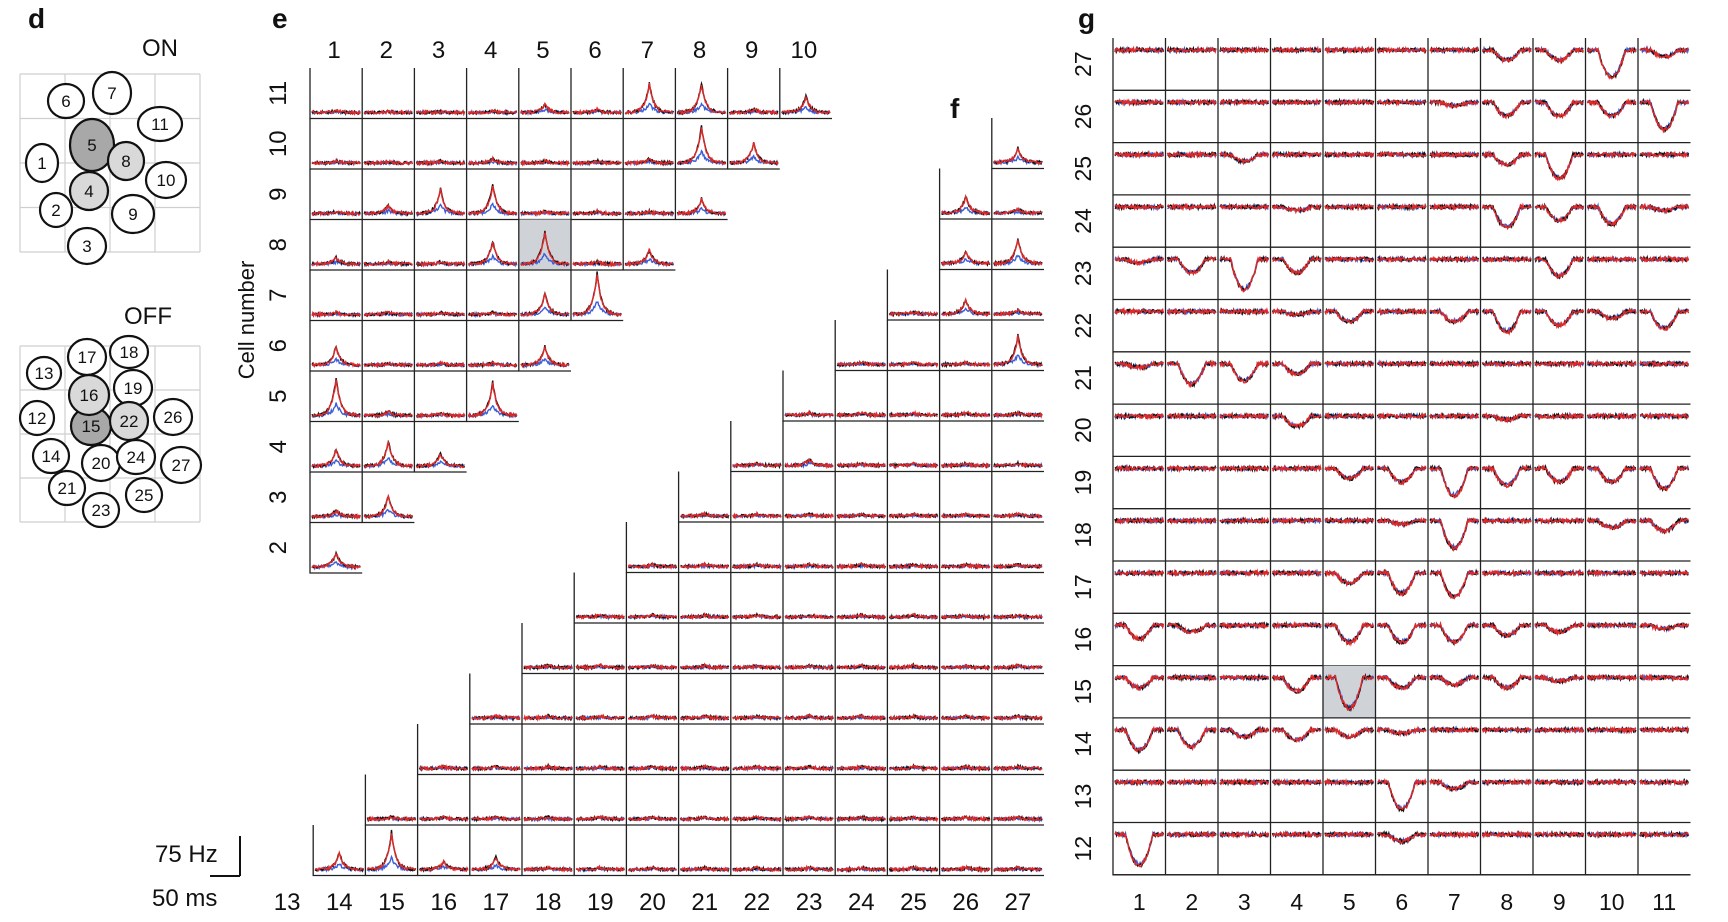 The height and width of the screenshot is (922, 1728). Describe the element at coordinates (955, 108) in the screenshot. I see `panel-letter-f: f` at that location.